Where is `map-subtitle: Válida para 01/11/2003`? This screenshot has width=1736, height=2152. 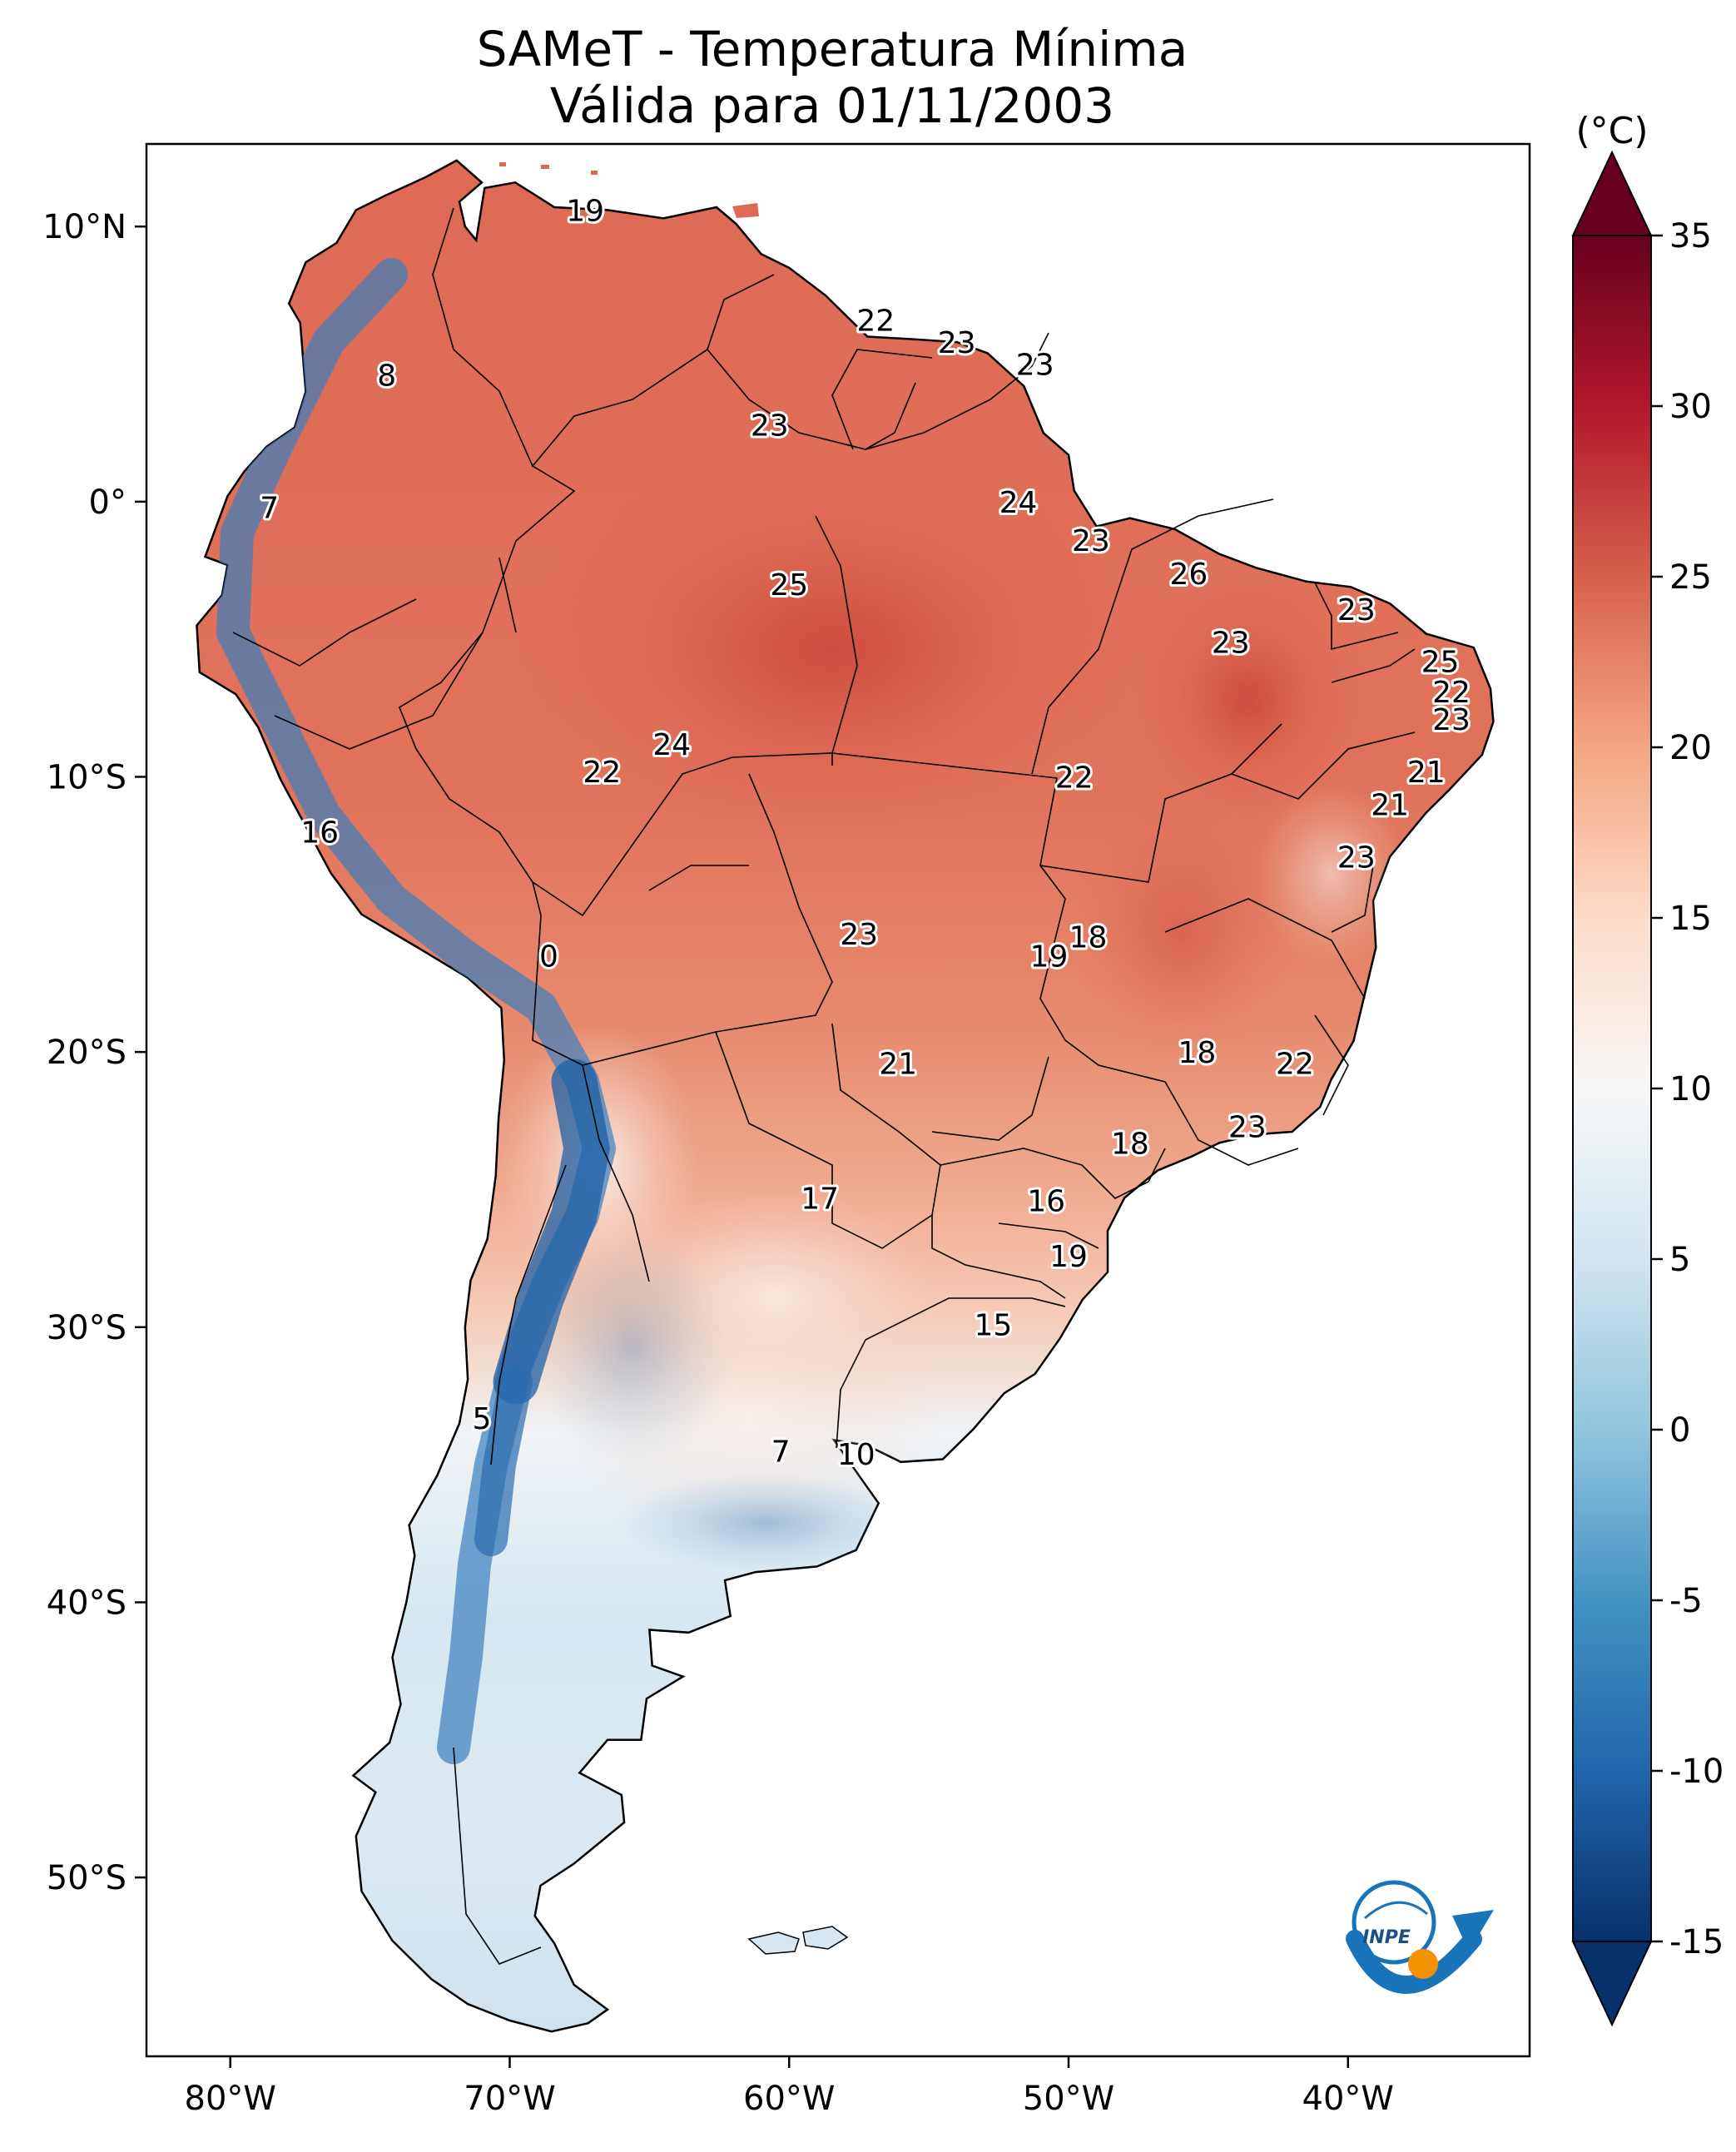 map-subtitle: Válida para 01/11/2003 is located at coordinates (832, 105).